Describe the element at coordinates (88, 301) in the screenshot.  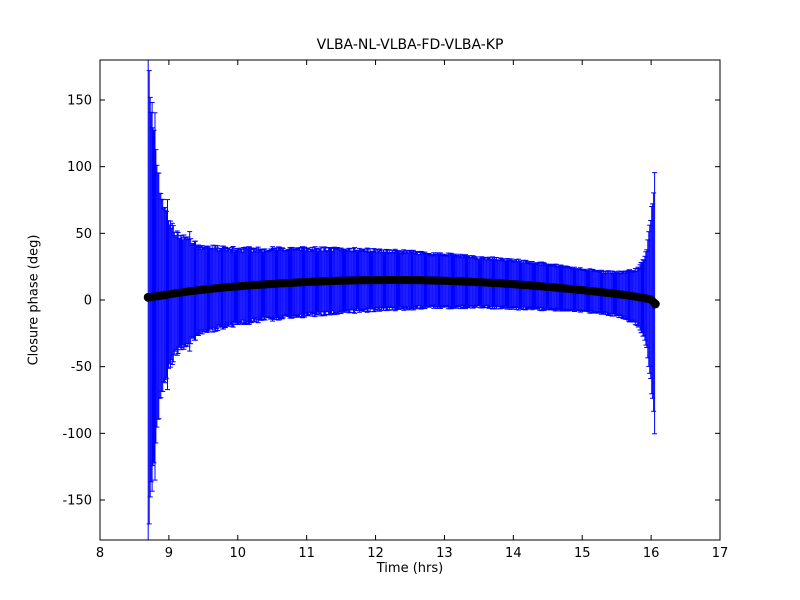
I see `y-tick-label: 0` at that location.